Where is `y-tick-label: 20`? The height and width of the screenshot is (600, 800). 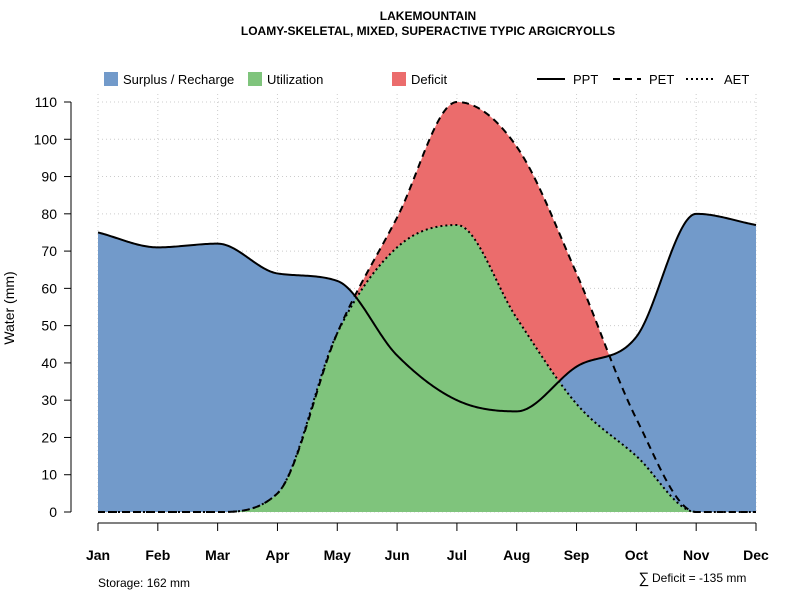
y-tick-label: 20 is located at coordinates (49, 437).